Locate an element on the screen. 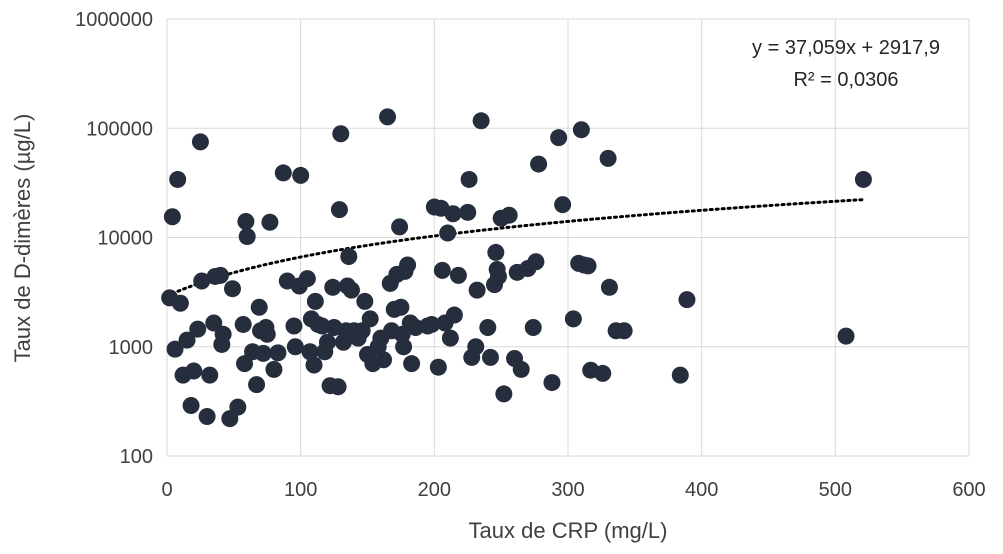 The image size is (1003, 554). y-tick-label: 100 is located at coordinates (136, 457).